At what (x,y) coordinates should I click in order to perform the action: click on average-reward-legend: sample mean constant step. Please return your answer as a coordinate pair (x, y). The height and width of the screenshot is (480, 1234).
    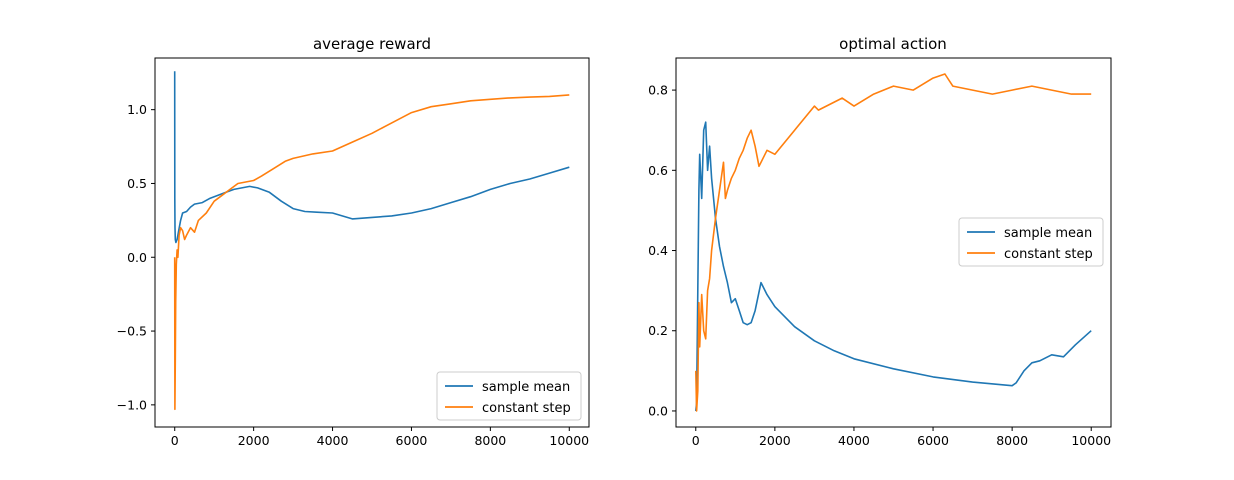
    Looking at the image, I should click on (509, 396).